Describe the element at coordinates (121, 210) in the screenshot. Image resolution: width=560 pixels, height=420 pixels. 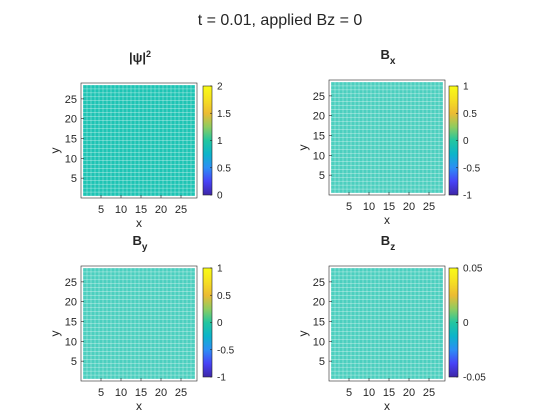
I see `x-tick-label: 10` at that location.